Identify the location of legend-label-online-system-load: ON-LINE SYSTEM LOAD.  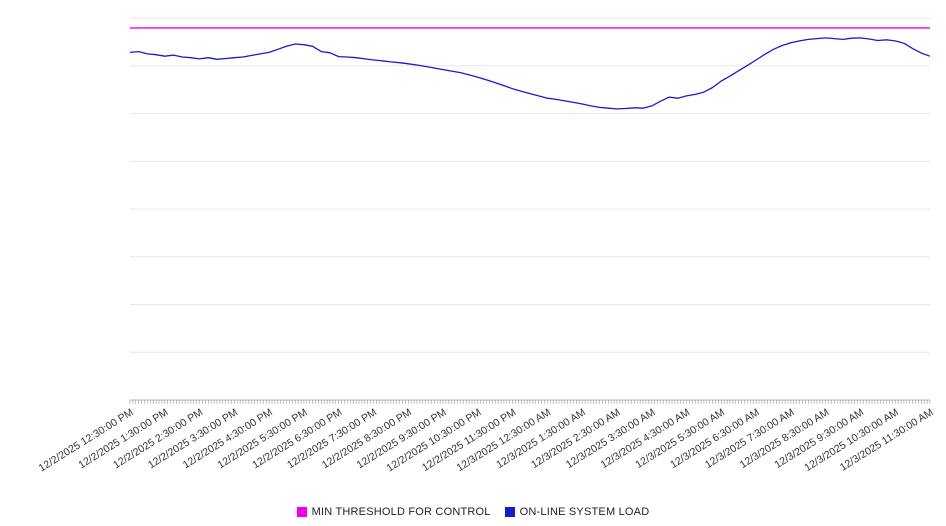
(584, 512).